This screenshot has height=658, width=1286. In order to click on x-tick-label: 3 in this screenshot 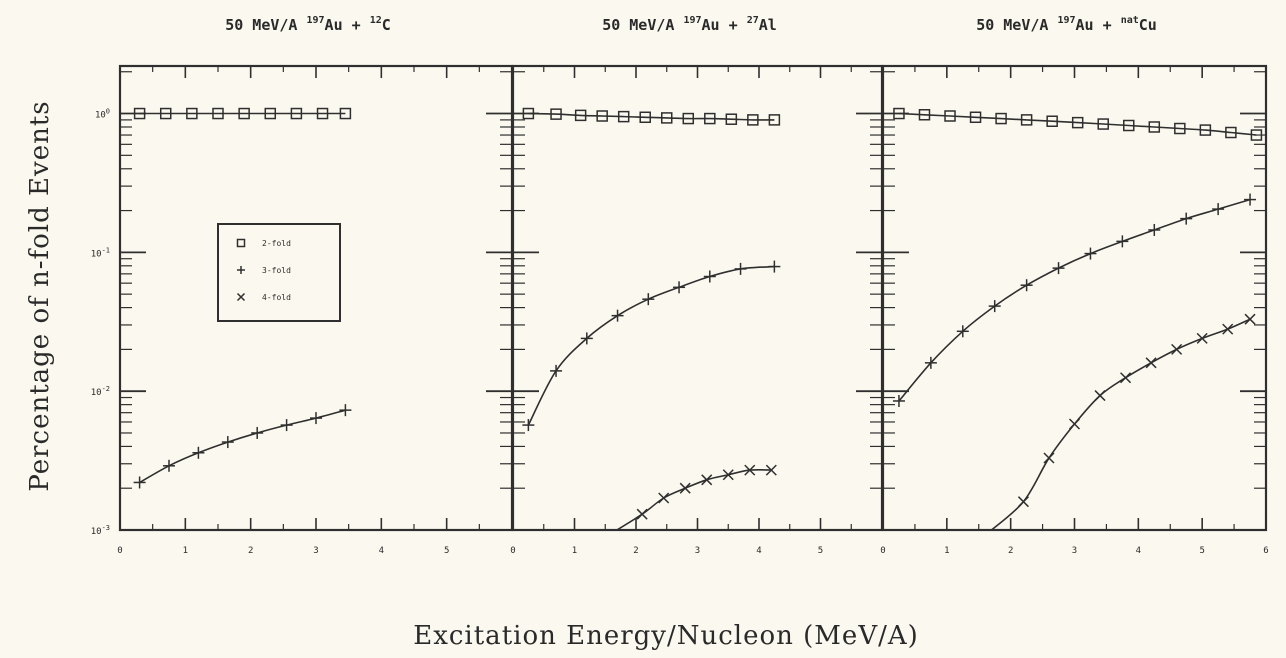, I will do `click(697, 551)`.